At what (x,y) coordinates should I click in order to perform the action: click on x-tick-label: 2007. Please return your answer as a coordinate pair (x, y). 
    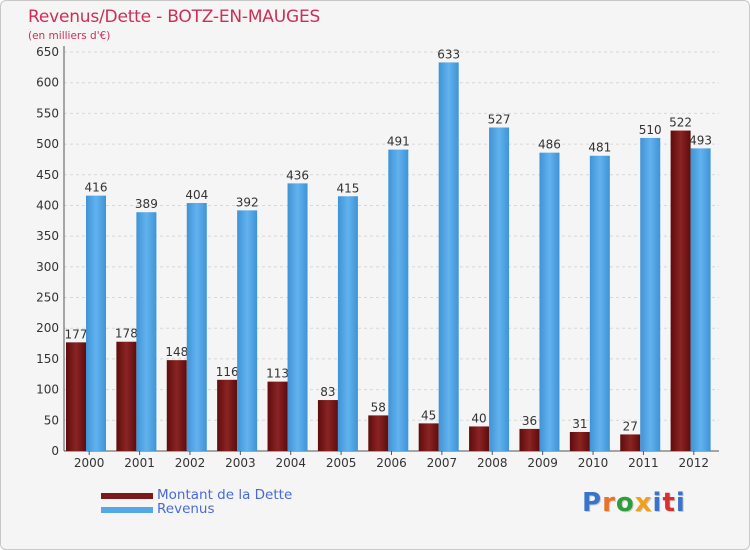
    Looking at the image, I should click on (442, 463).